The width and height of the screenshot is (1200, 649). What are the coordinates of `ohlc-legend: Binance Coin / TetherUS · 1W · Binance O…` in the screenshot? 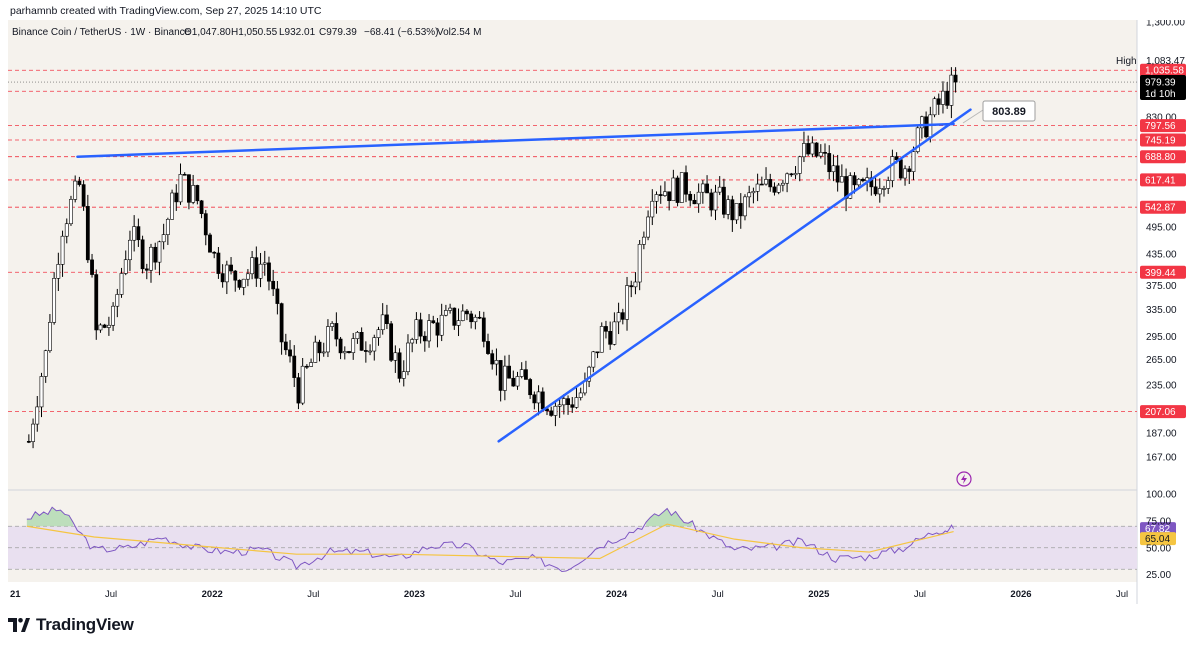 It's located at (246, 32).